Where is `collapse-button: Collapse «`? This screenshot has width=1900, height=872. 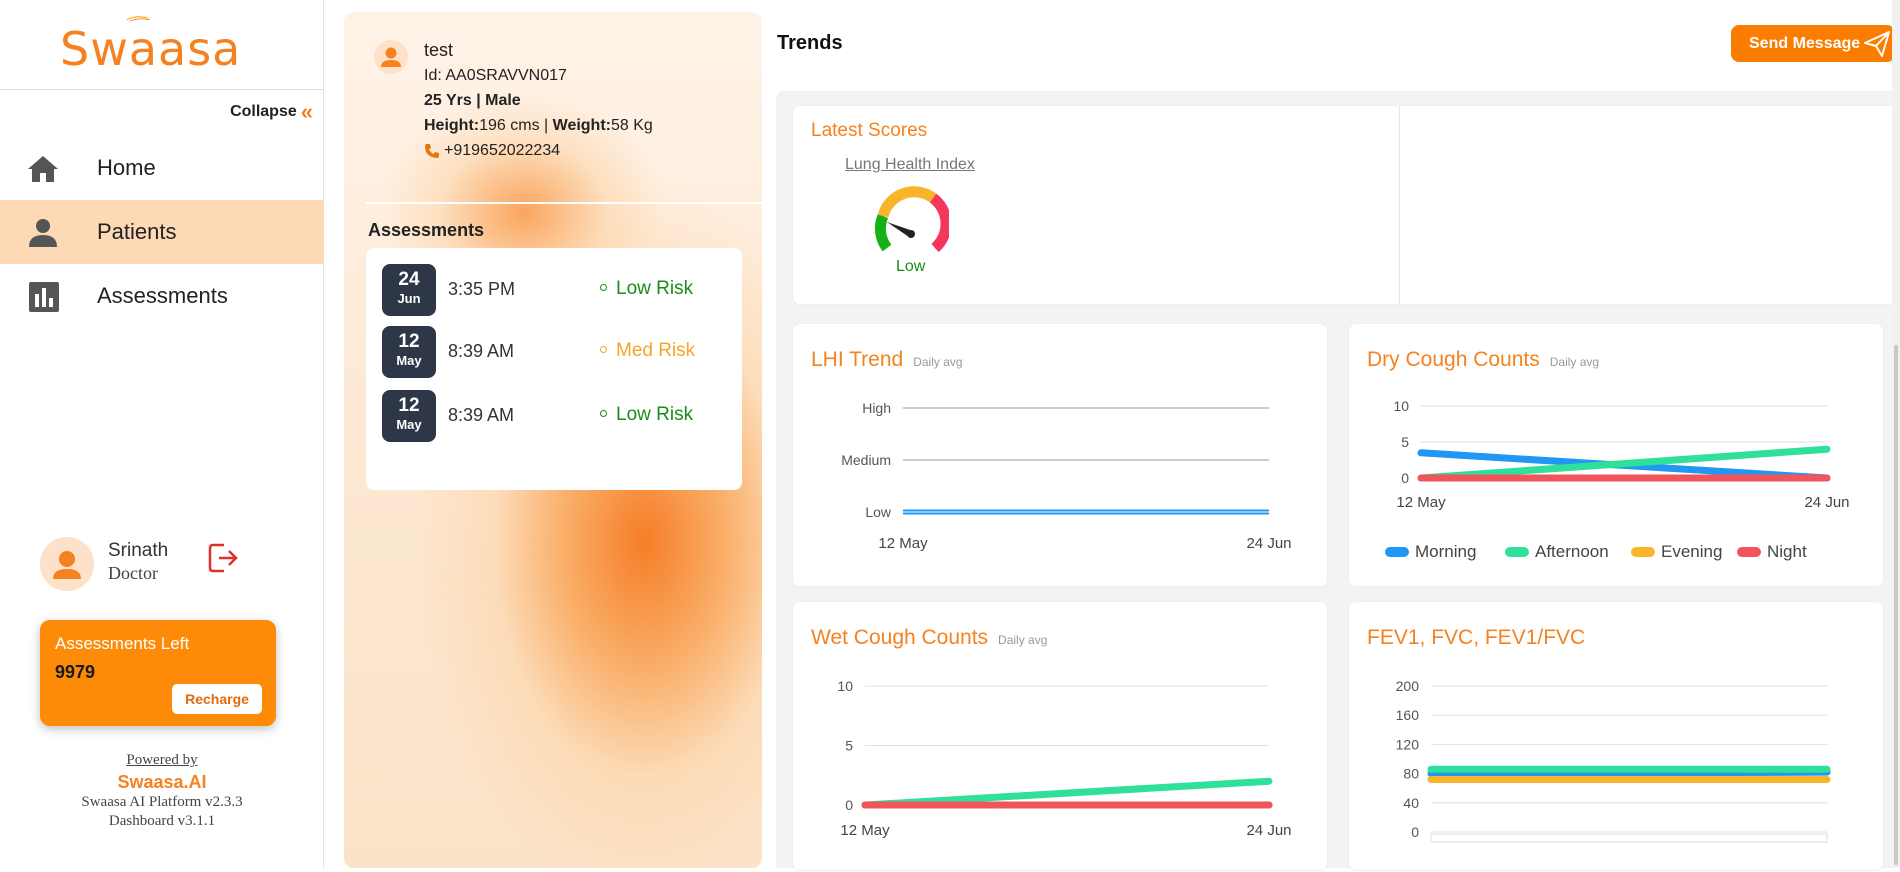
collapse-button: Collapse « is located at coordinates (271, 111).